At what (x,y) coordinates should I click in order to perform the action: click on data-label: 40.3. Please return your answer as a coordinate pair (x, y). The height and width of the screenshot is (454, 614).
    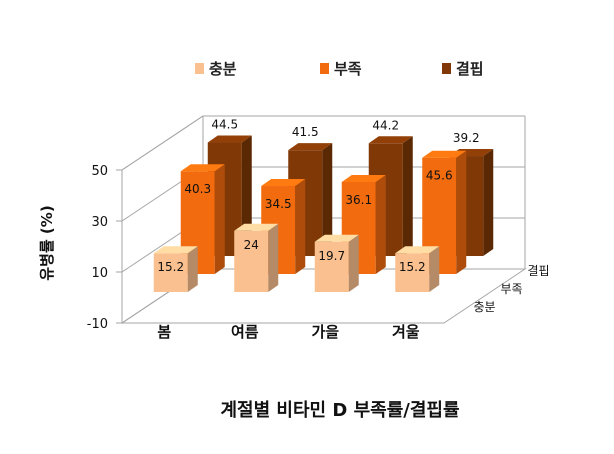
    Looking at the image, I should click on (197, 189).